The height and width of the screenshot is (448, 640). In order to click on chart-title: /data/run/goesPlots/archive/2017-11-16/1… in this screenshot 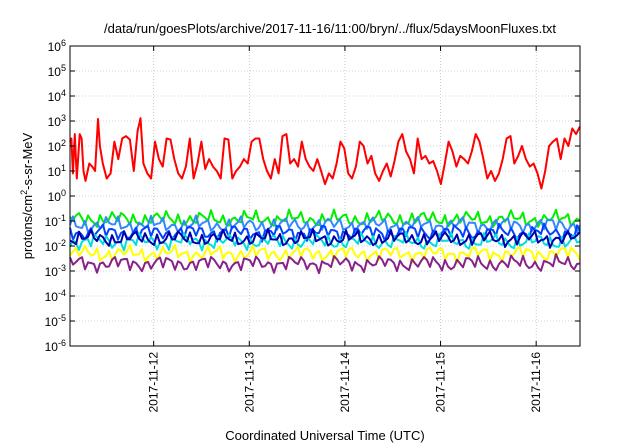, I will do `click(330, 28)`.